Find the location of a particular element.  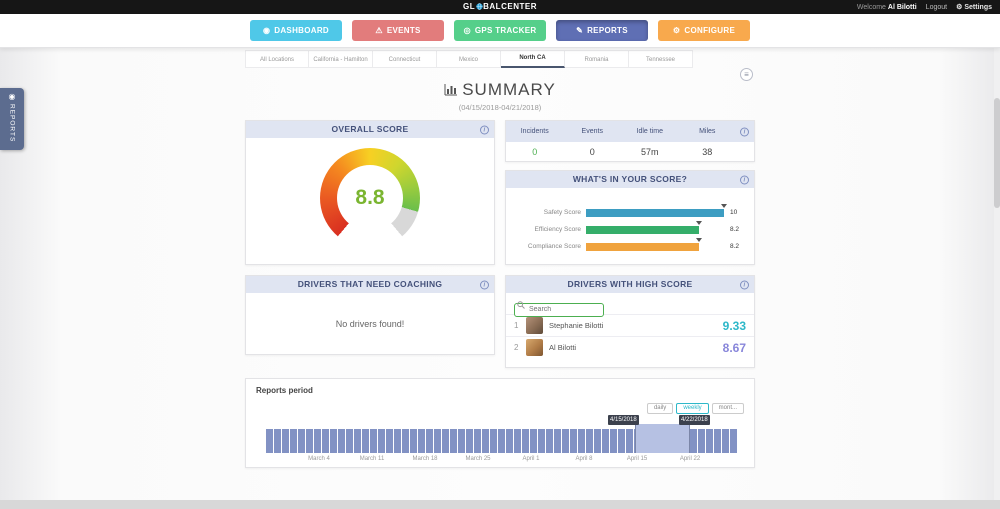

logo-text-right: CENTER is located at coordinates (519, 6).